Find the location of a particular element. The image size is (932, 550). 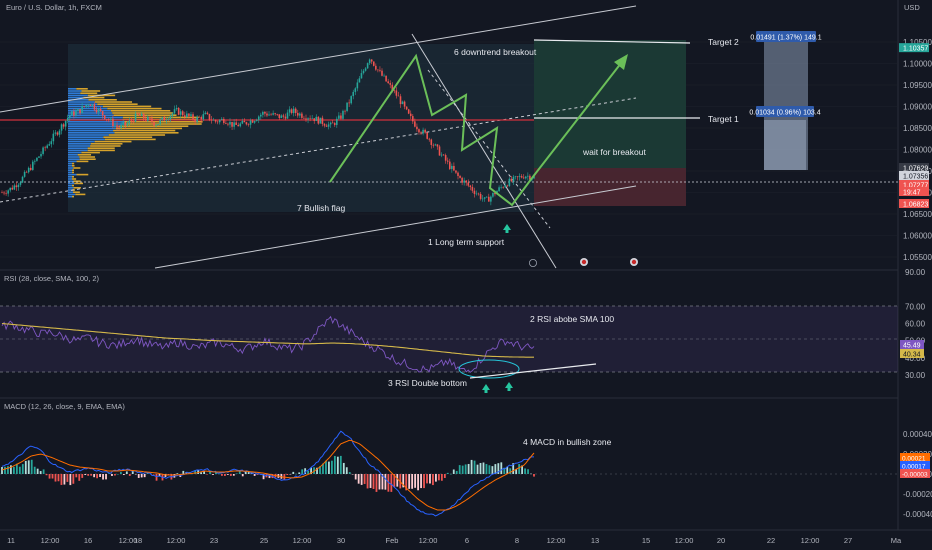

time-tick-label: 12:00 is located at coordinates (810, 540).